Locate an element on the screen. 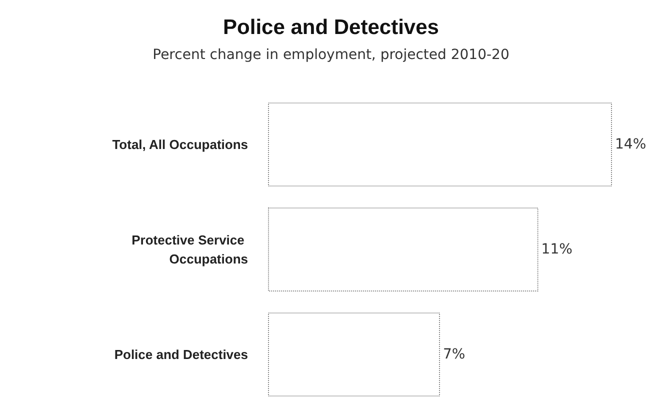 This screenshot has height=407, width=662. data-label: 7% is located at coordinates (454, 354).